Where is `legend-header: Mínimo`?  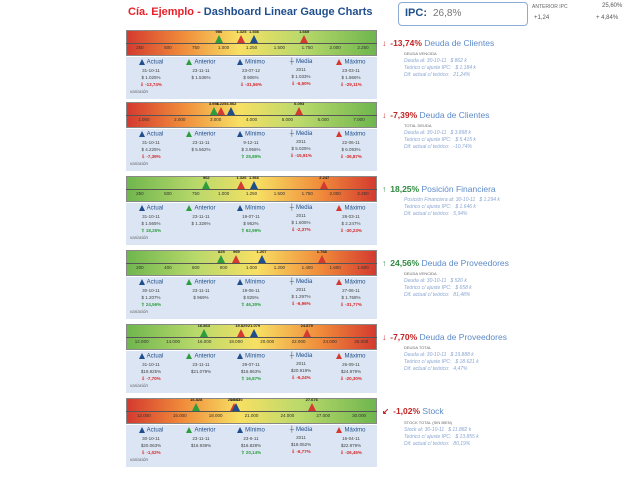
legend-header: Mínimo is located at coordinates (255, 134).